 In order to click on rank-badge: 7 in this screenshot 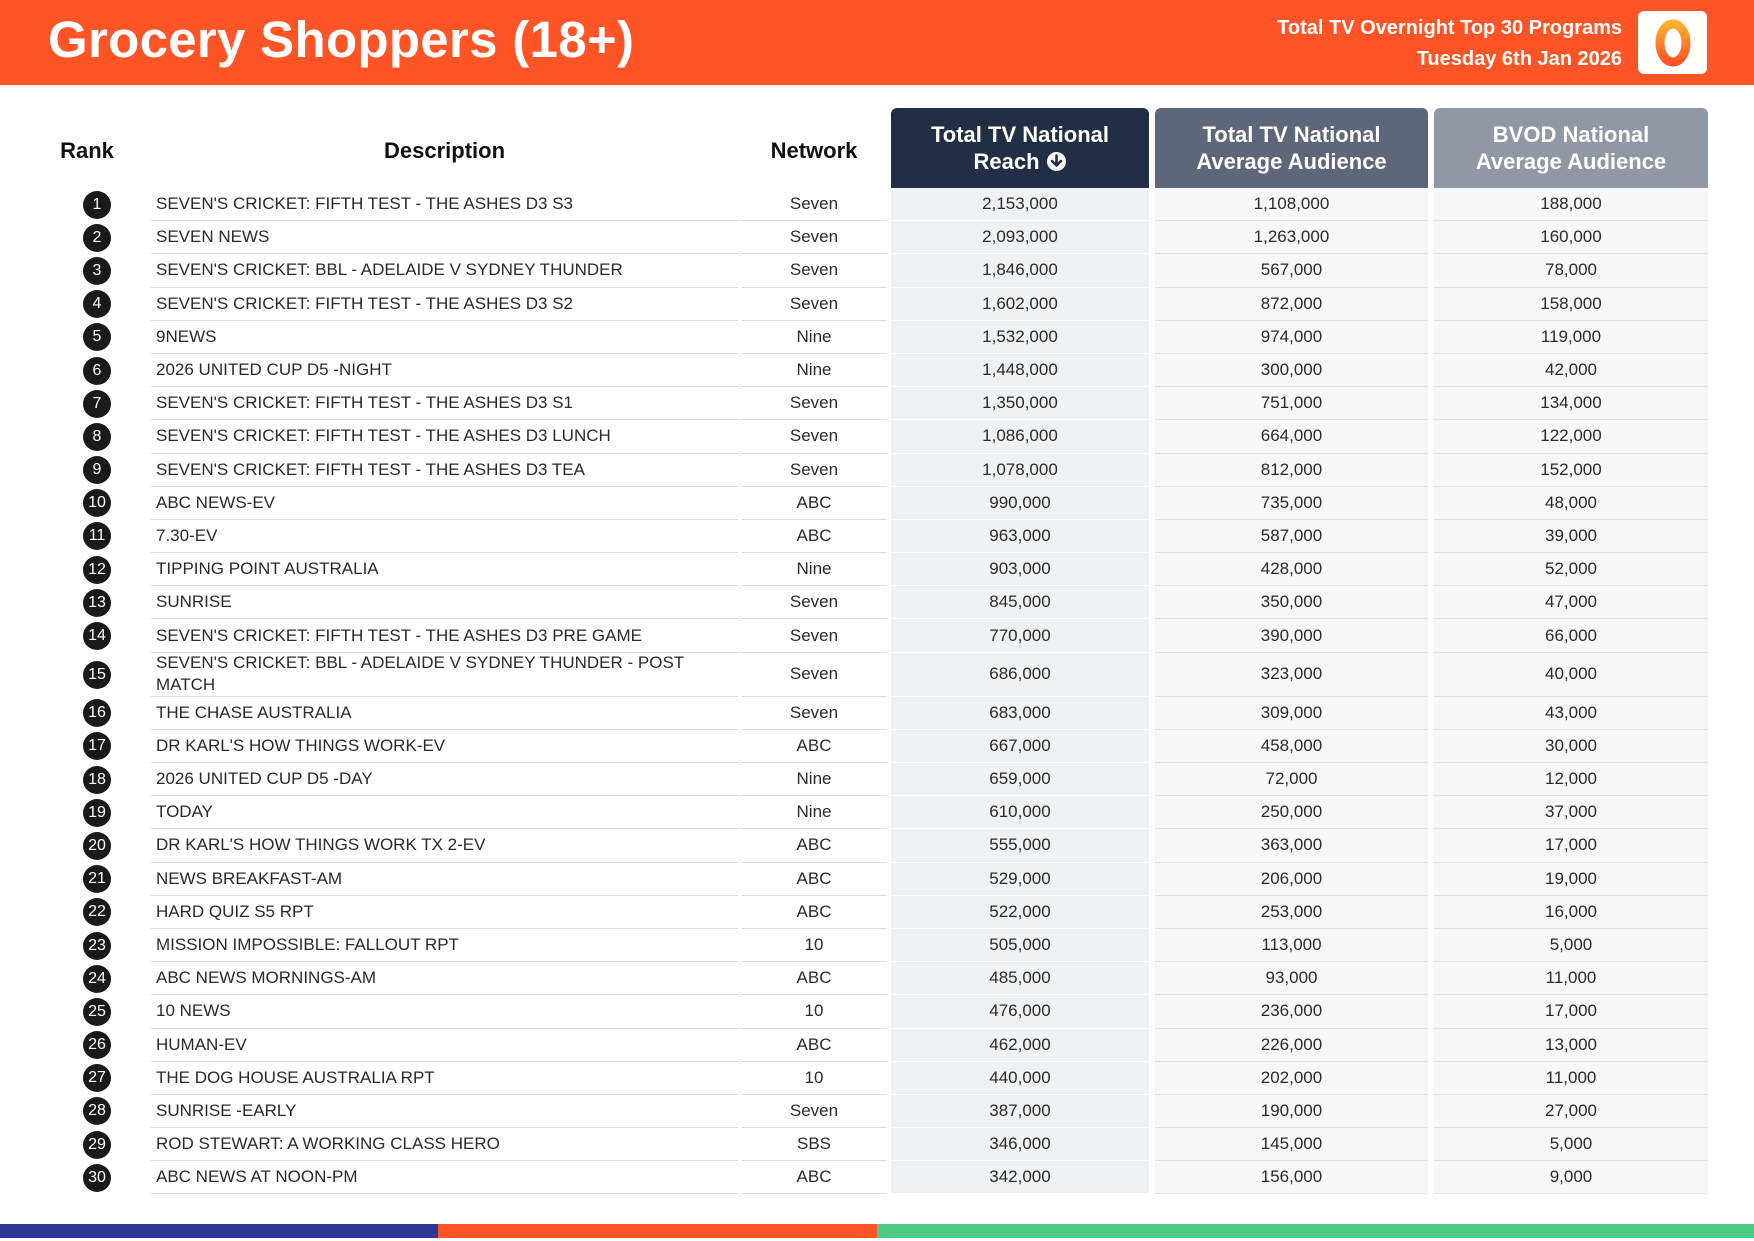, I will do `click(97, 403)`.